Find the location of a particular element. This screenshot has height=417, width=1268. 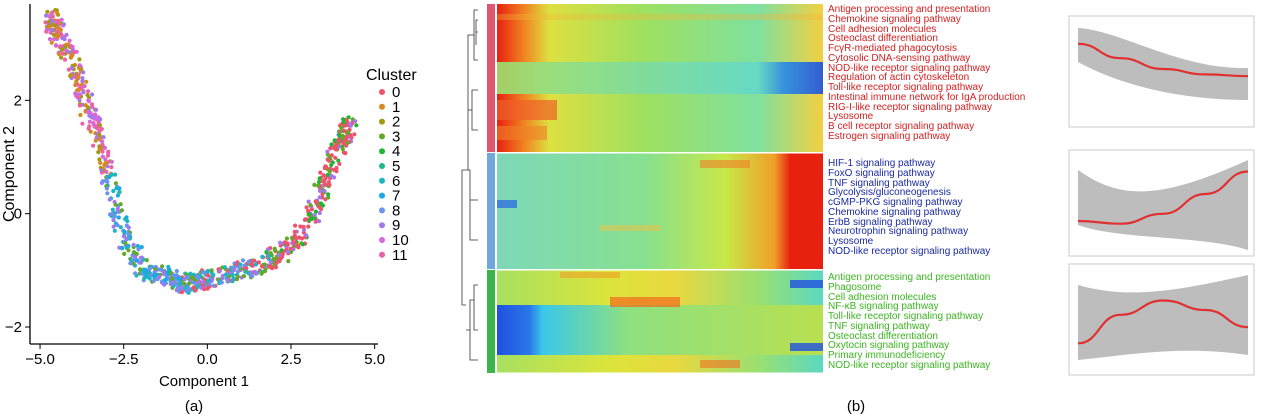

pathway-label: RIG-I-like receptor signaling pathway is located at coordinates (910, 107).